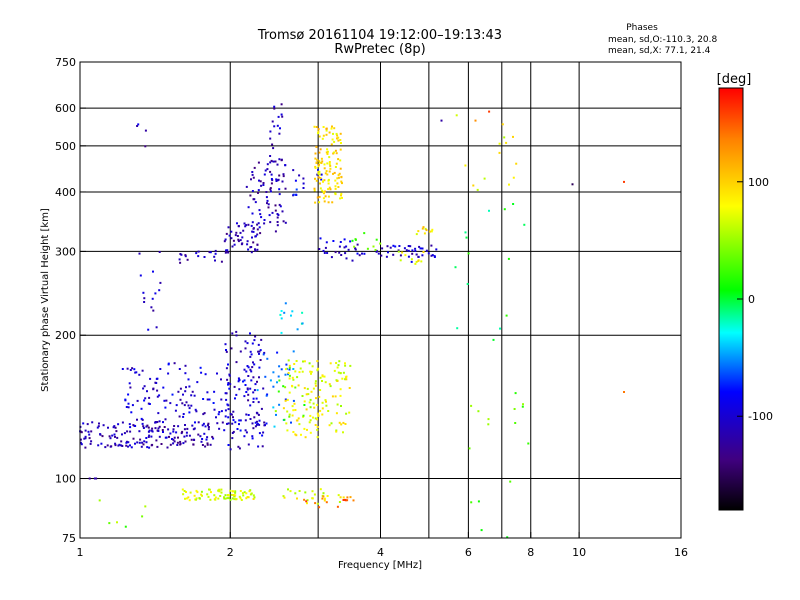 Image resolution: width=800 pixels, height=600 pixels. What do you see at coordinates (734, 79) in the screenshot?
I see `colorbar-label: [deg]` at bounding box center [734, 79].